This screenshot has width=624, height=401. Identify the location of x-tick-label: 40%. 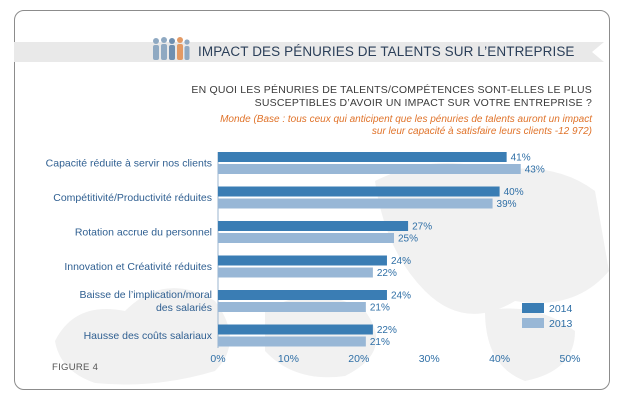
(499, 359).